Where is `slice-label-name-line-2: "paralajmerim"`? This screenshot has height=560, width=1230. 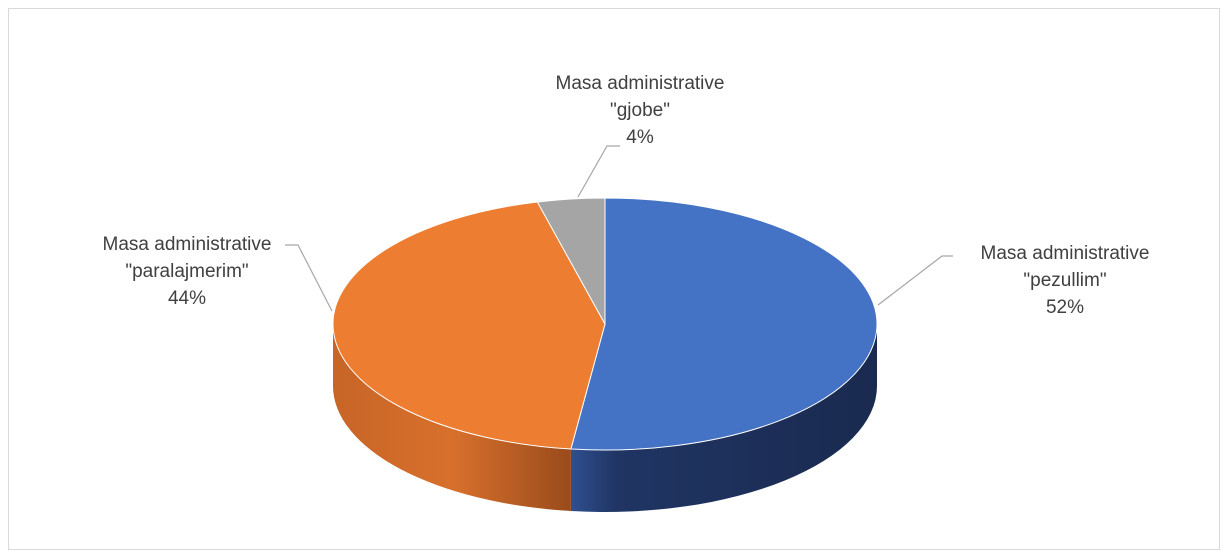
slice-label-name-line-2: "paralajmerim" is located at coordinates (187, 271).